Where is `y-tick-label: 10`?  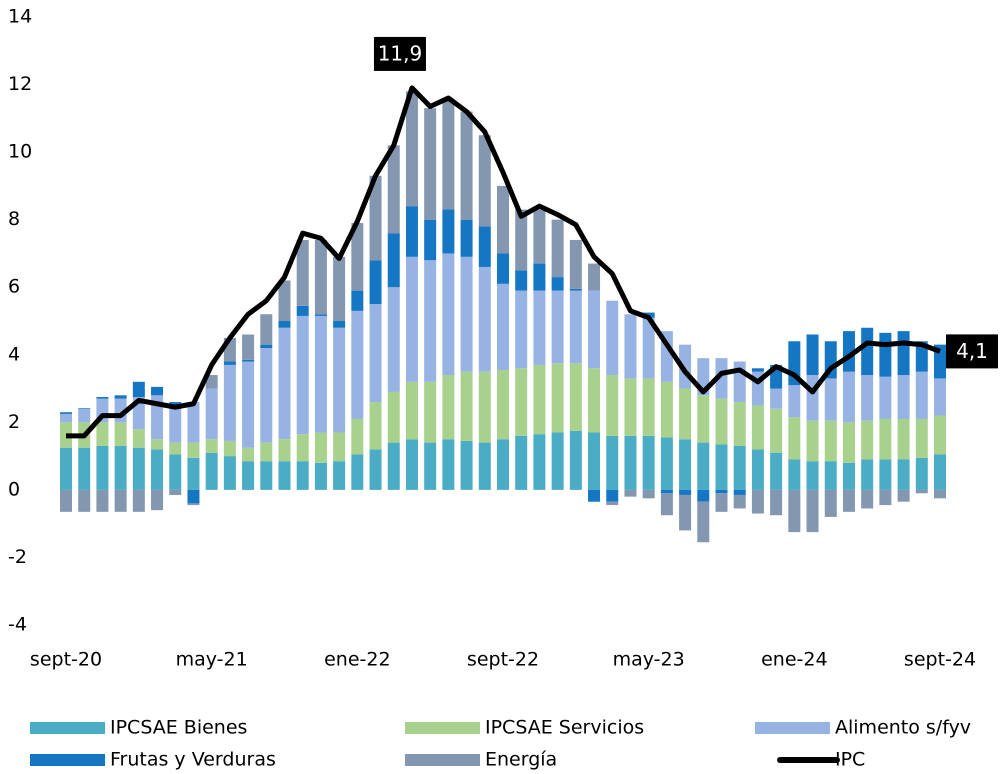 y-tick-label: 10 is located at coordinates (20, 152).